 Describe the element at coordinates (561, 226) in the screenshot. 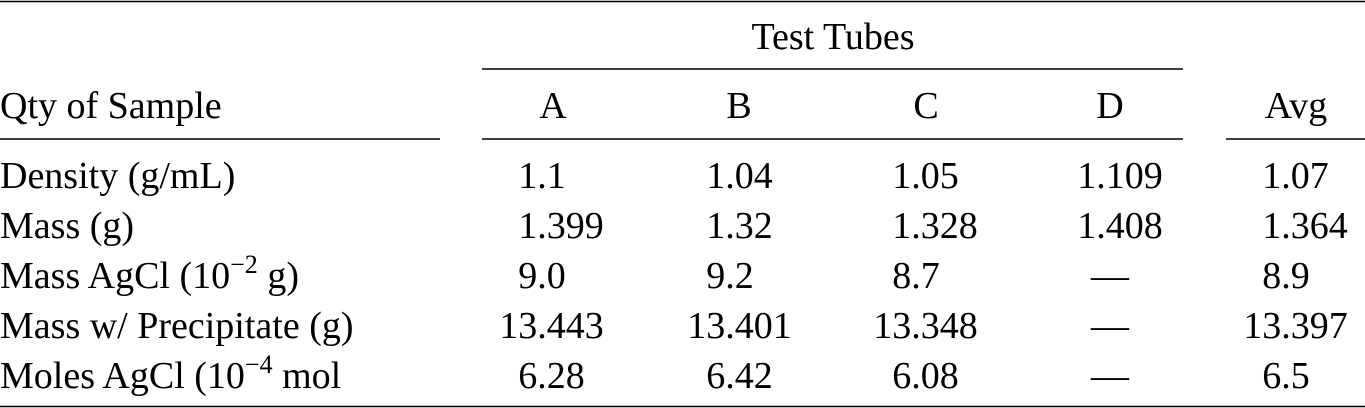

I see `cell: 1.399` at that location.